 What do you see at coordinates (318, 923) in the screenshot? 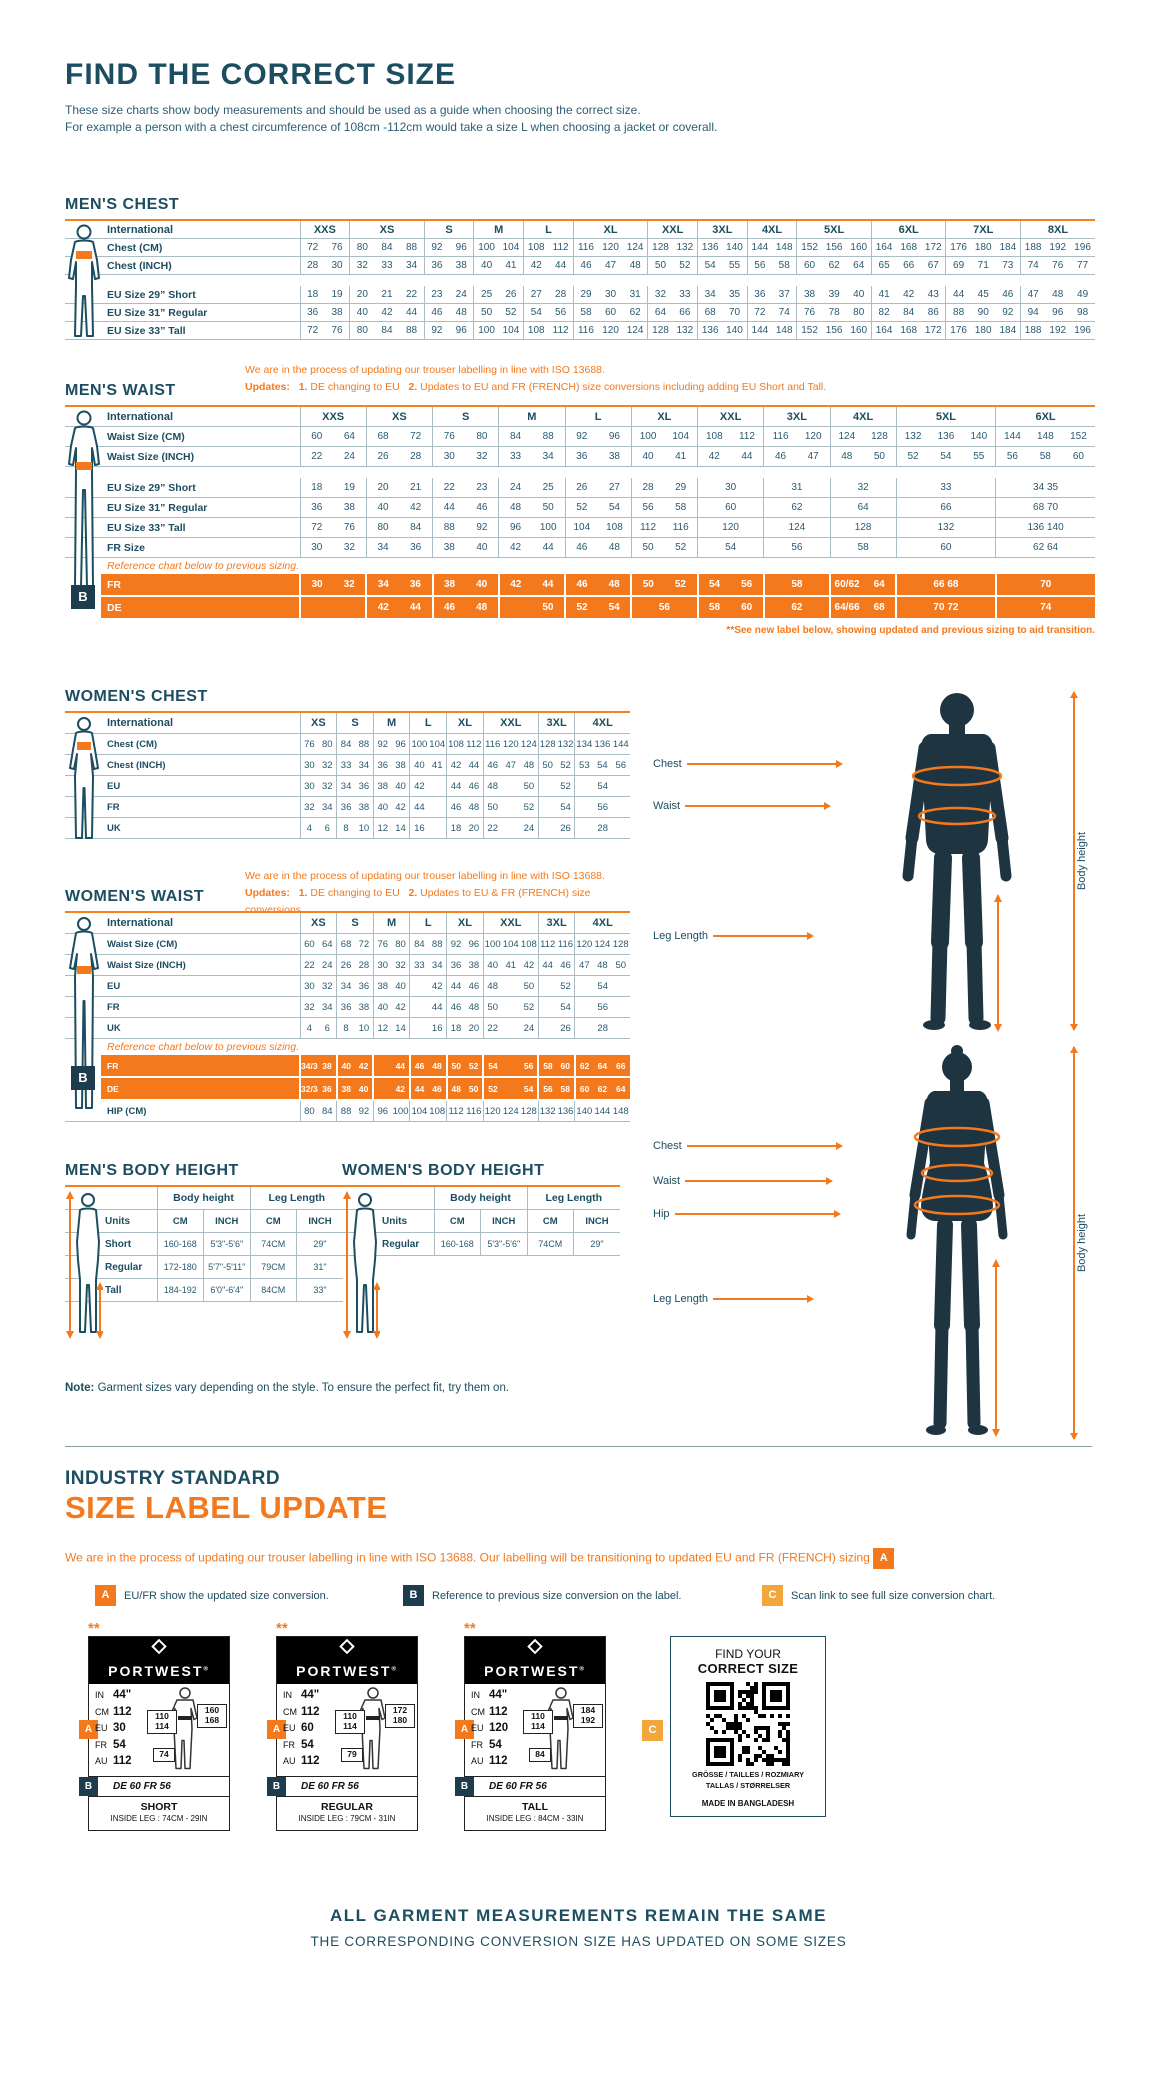
I see `size-column-header: XS` at bounding box center [318, 923].